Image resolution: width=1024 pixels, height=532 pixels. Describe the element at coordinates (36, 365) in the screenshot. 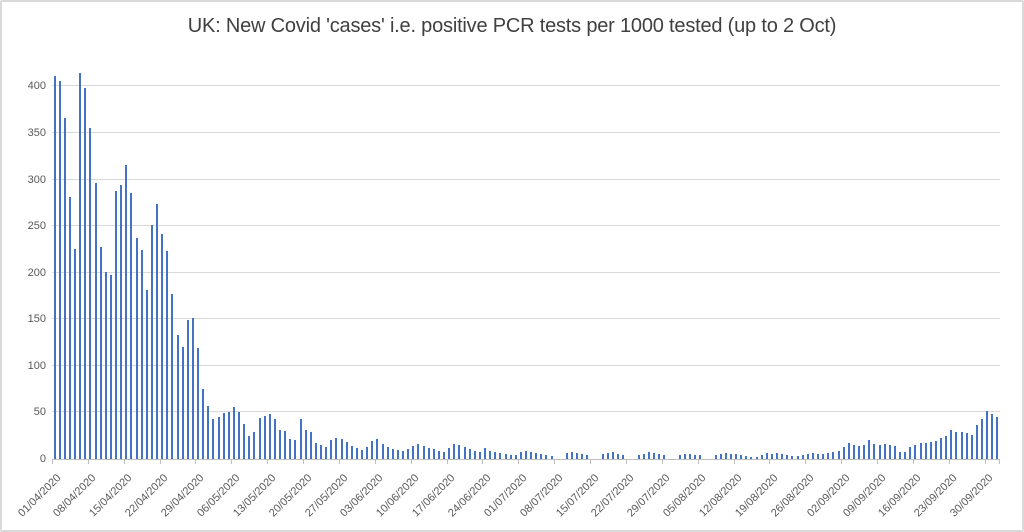

I see `y-axis-tick-label: 100` at that location.